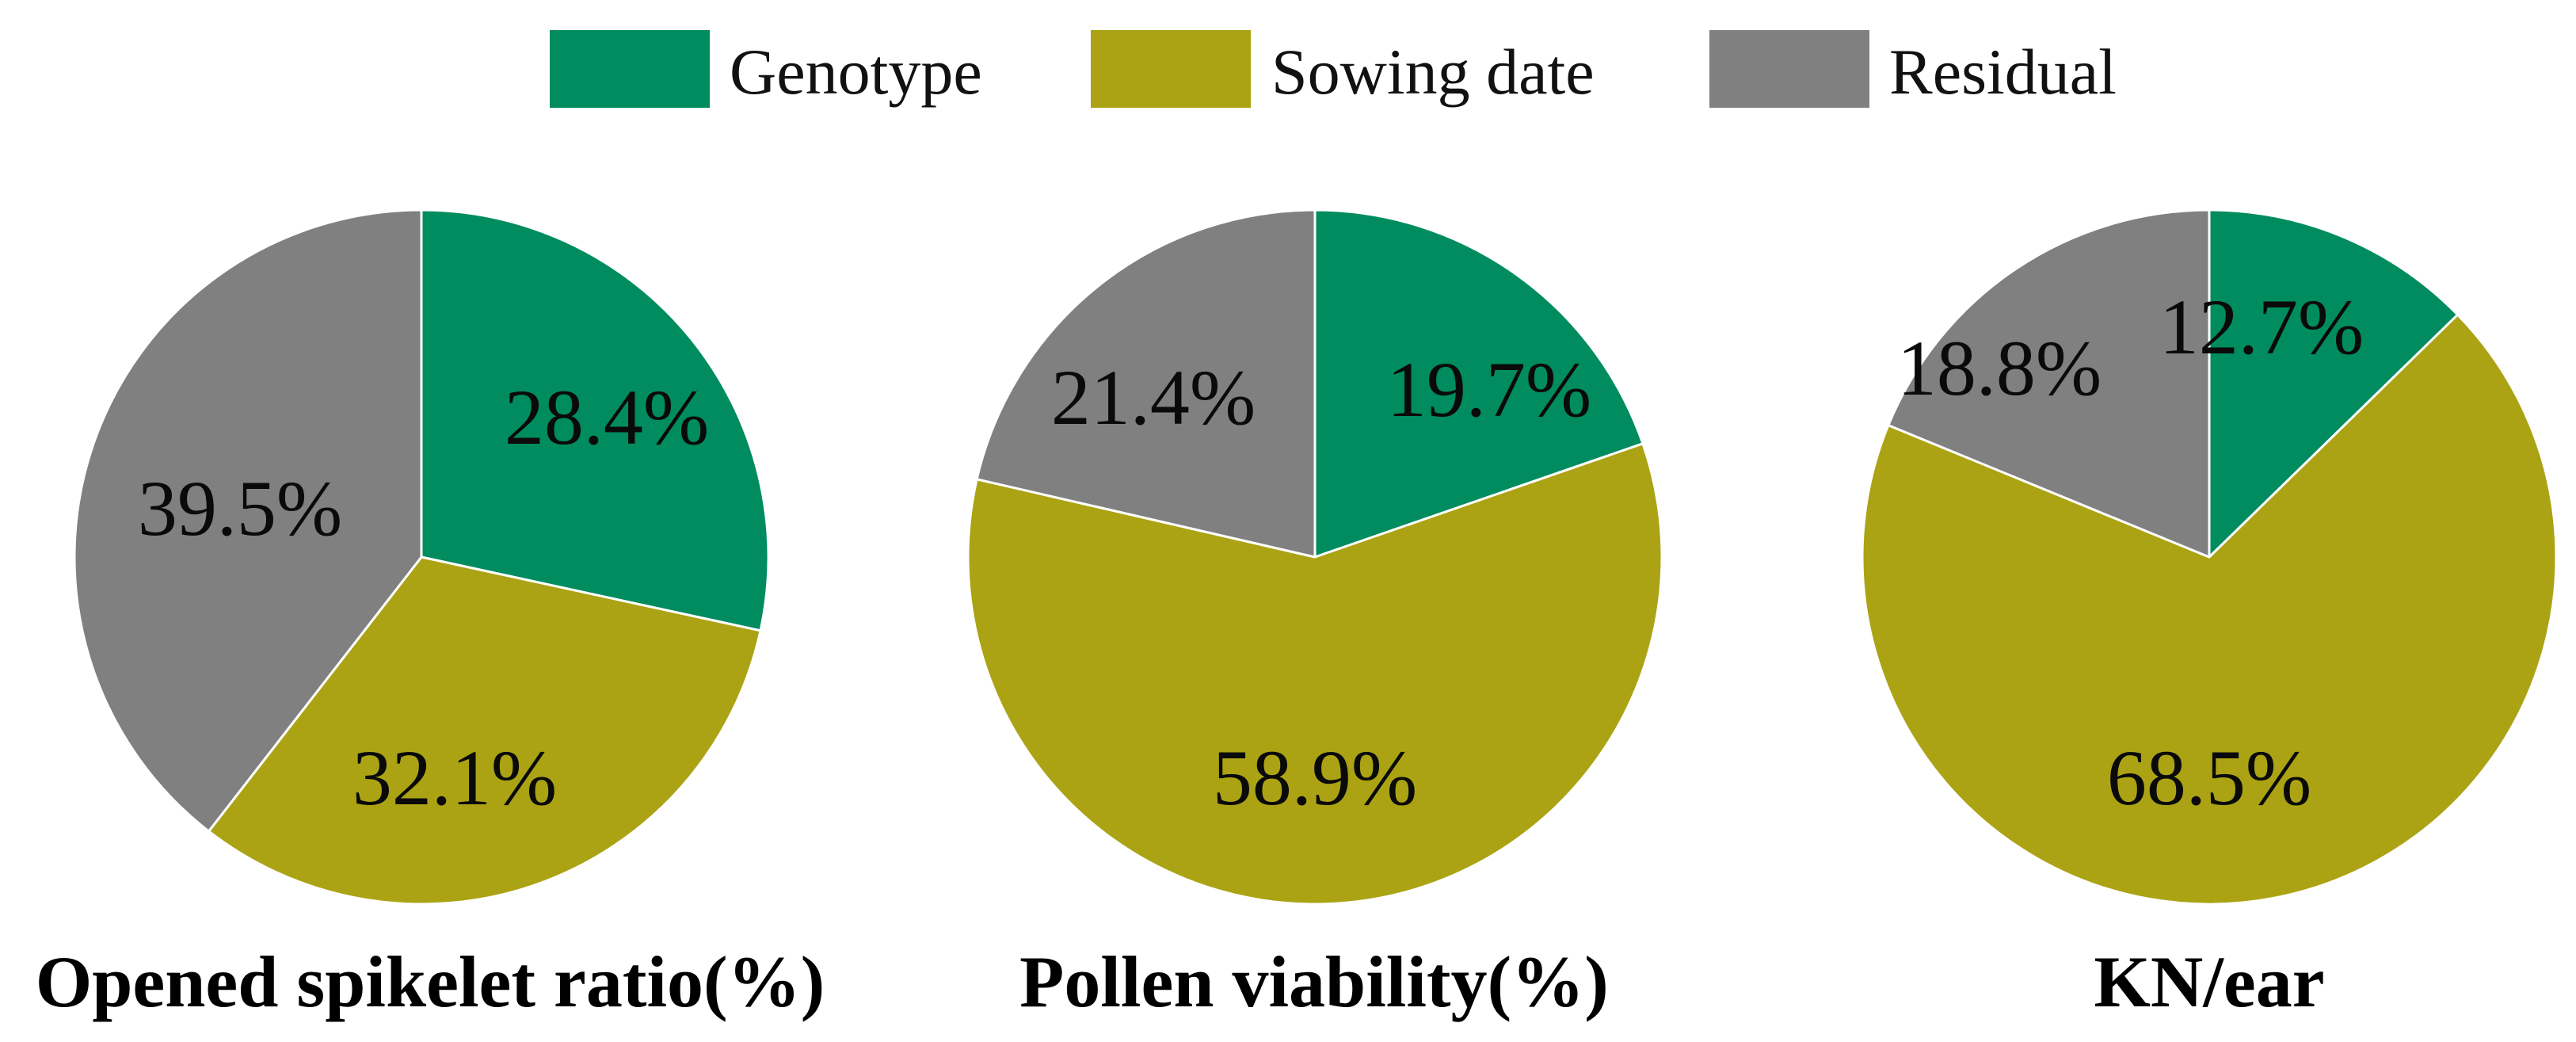 This screenshot has height=1042, width=2576. Describe the element at coordinates (2261, 327) in the screenshot. I see `slice-label-genotype: 12.7%` at that location.